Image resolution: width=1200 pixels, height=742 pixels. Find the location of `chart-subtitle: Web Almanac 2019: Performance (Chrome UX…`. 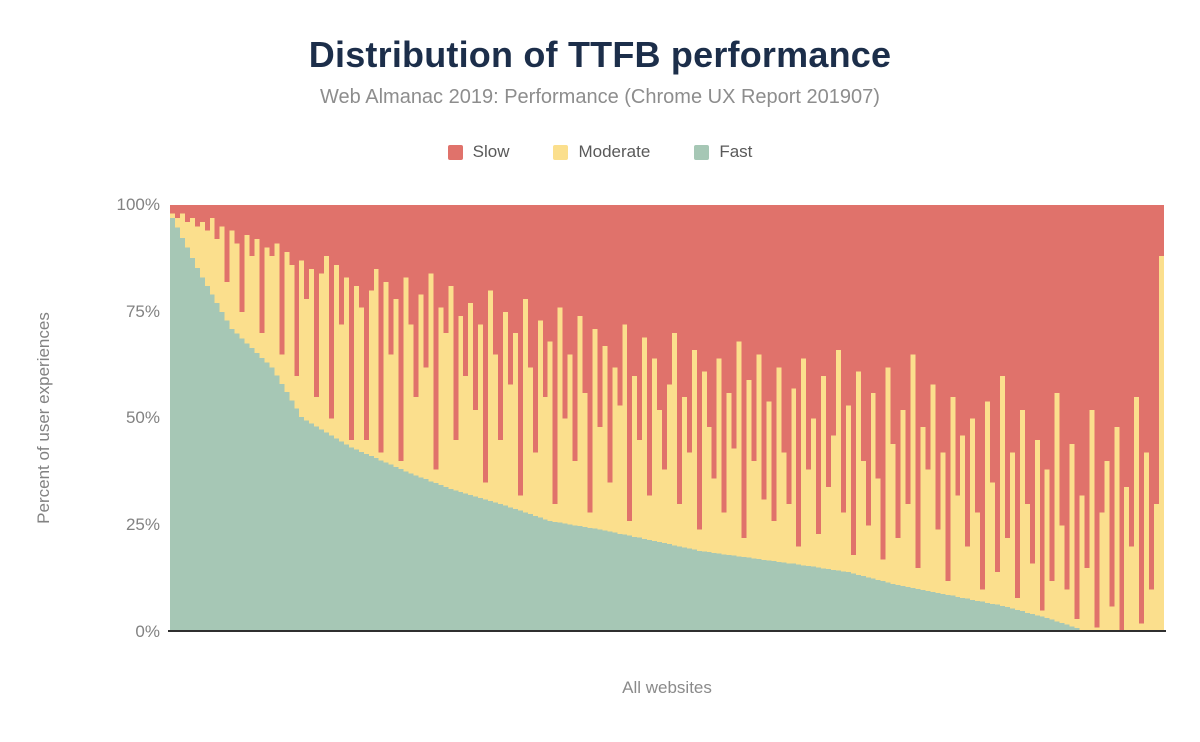

chart-subtitle: Web Almanac 2019: Performance (Chrome UX… is located at coordinates (600, 97).